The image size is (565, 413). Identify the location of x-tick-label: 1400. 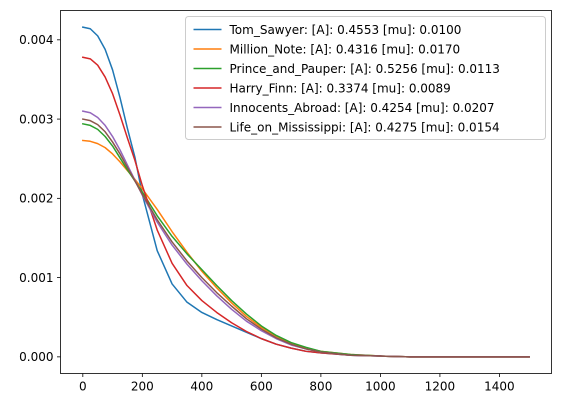
(499, 387).